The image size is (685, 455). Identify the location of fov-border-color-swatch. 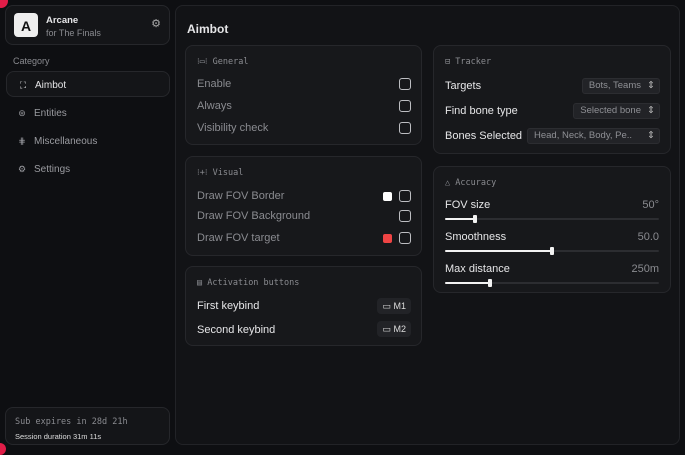
(387, 196).